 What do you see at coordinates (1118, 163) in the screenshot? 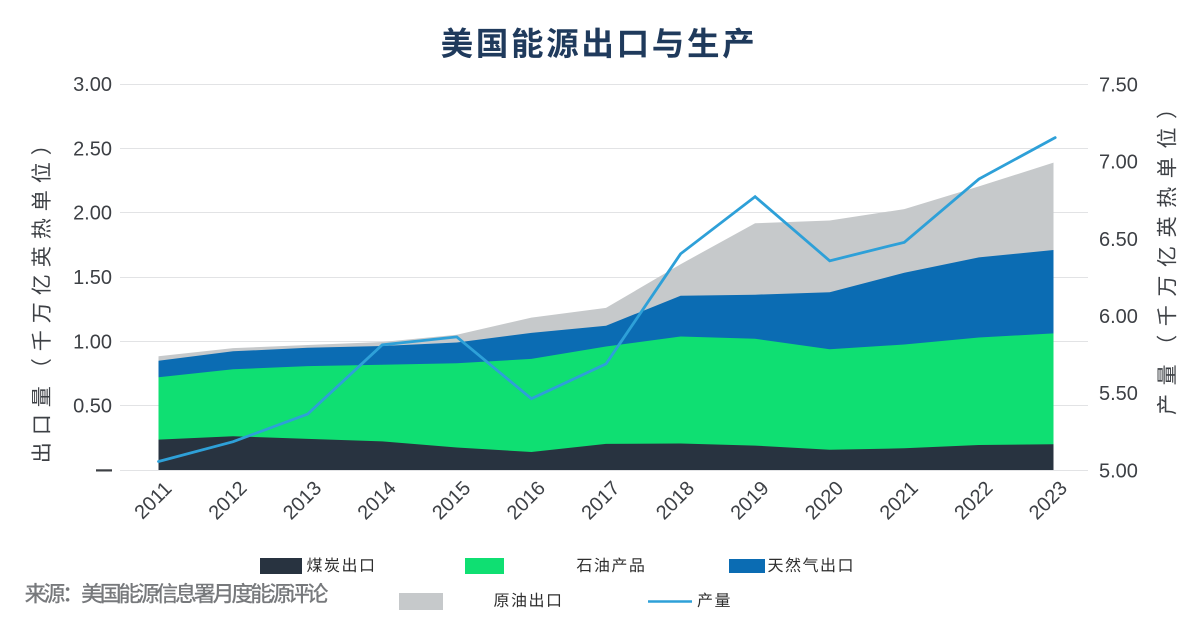
I see `svg-text: 7.00` at bounding box center [1118, 163].